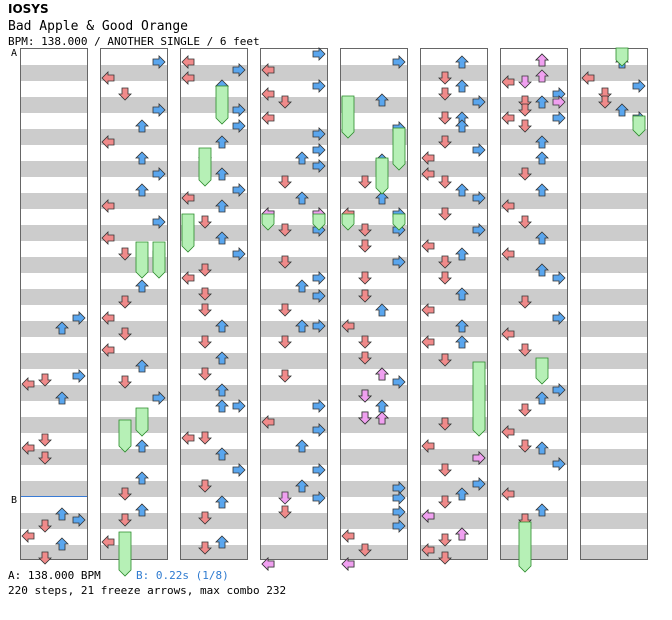 The height and width of the screenshot is (620, 672). Describe the element at coordinates (134, 41) in the screenshot. I see `chart-info: BPM: 138.000 / ANOTHER SINGLE / 6 feet` at that location.